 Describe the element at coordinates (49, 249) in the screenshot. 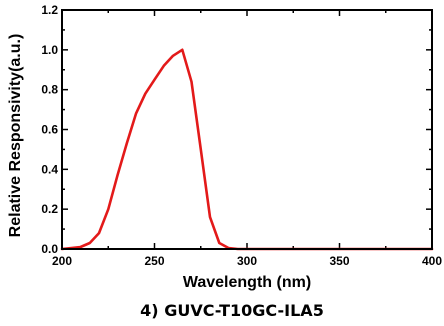

I see `y-tick-label: 0.0` at that location.